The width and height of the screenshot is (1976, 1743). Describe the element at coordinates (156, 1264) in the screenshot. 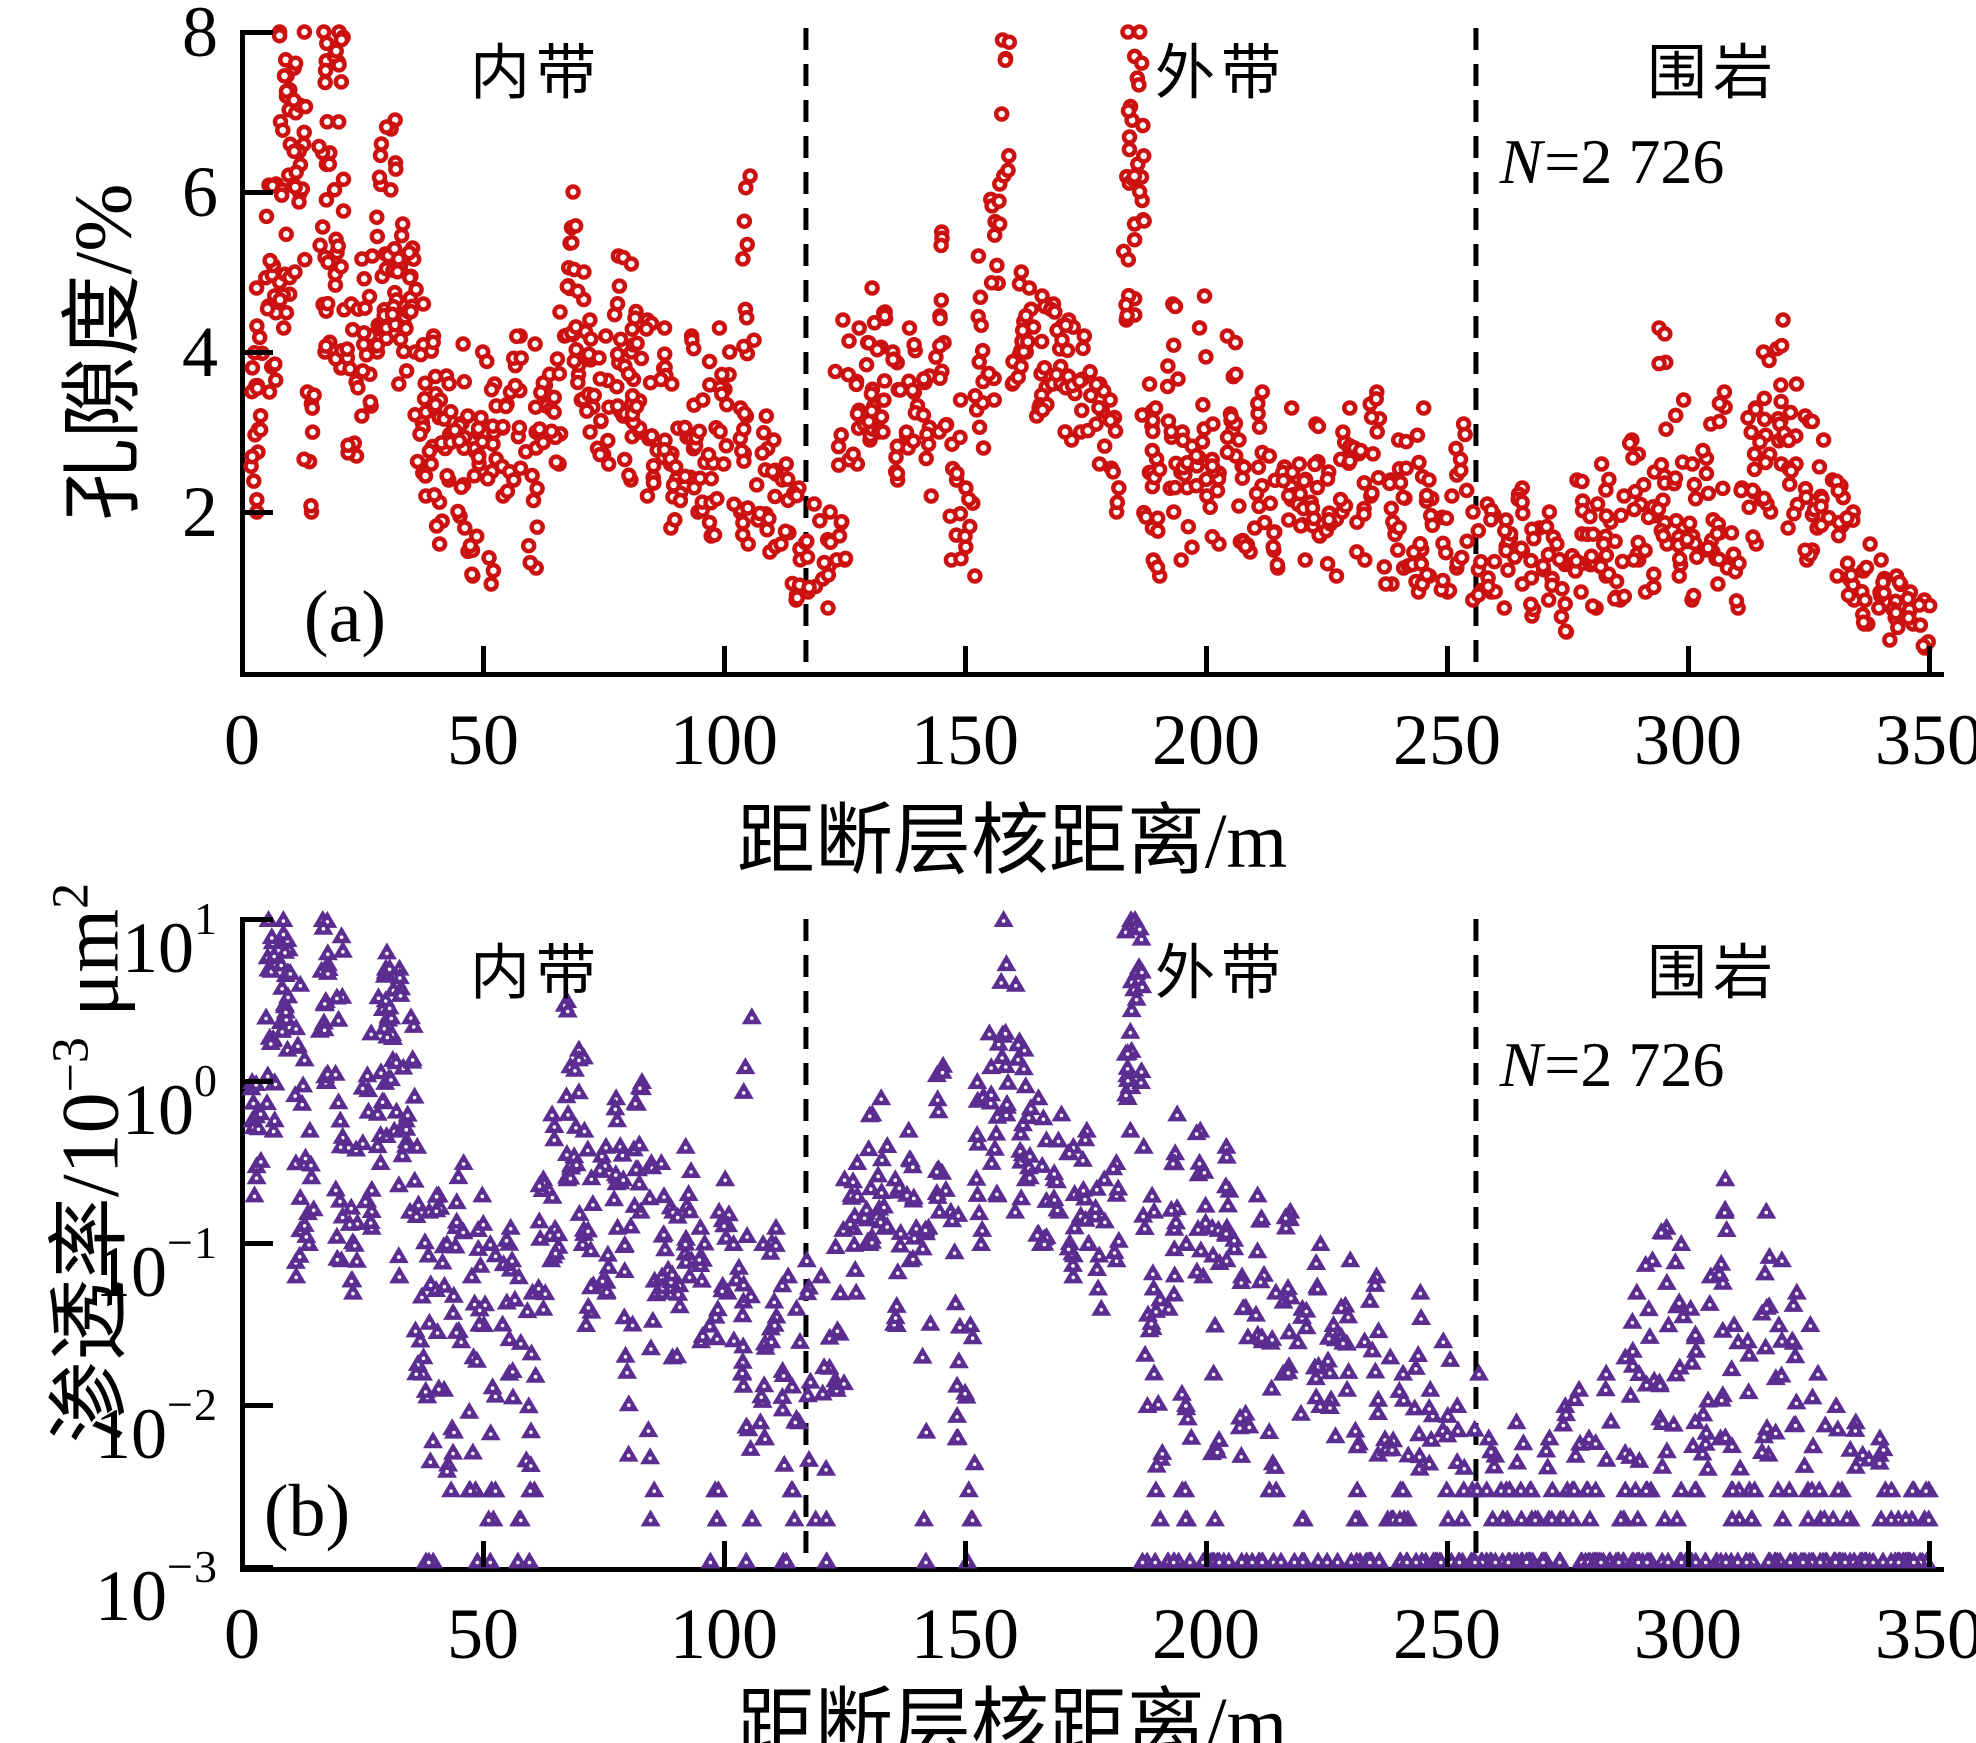

I see `panel-b-y-tick-label: 10−1` at that location.